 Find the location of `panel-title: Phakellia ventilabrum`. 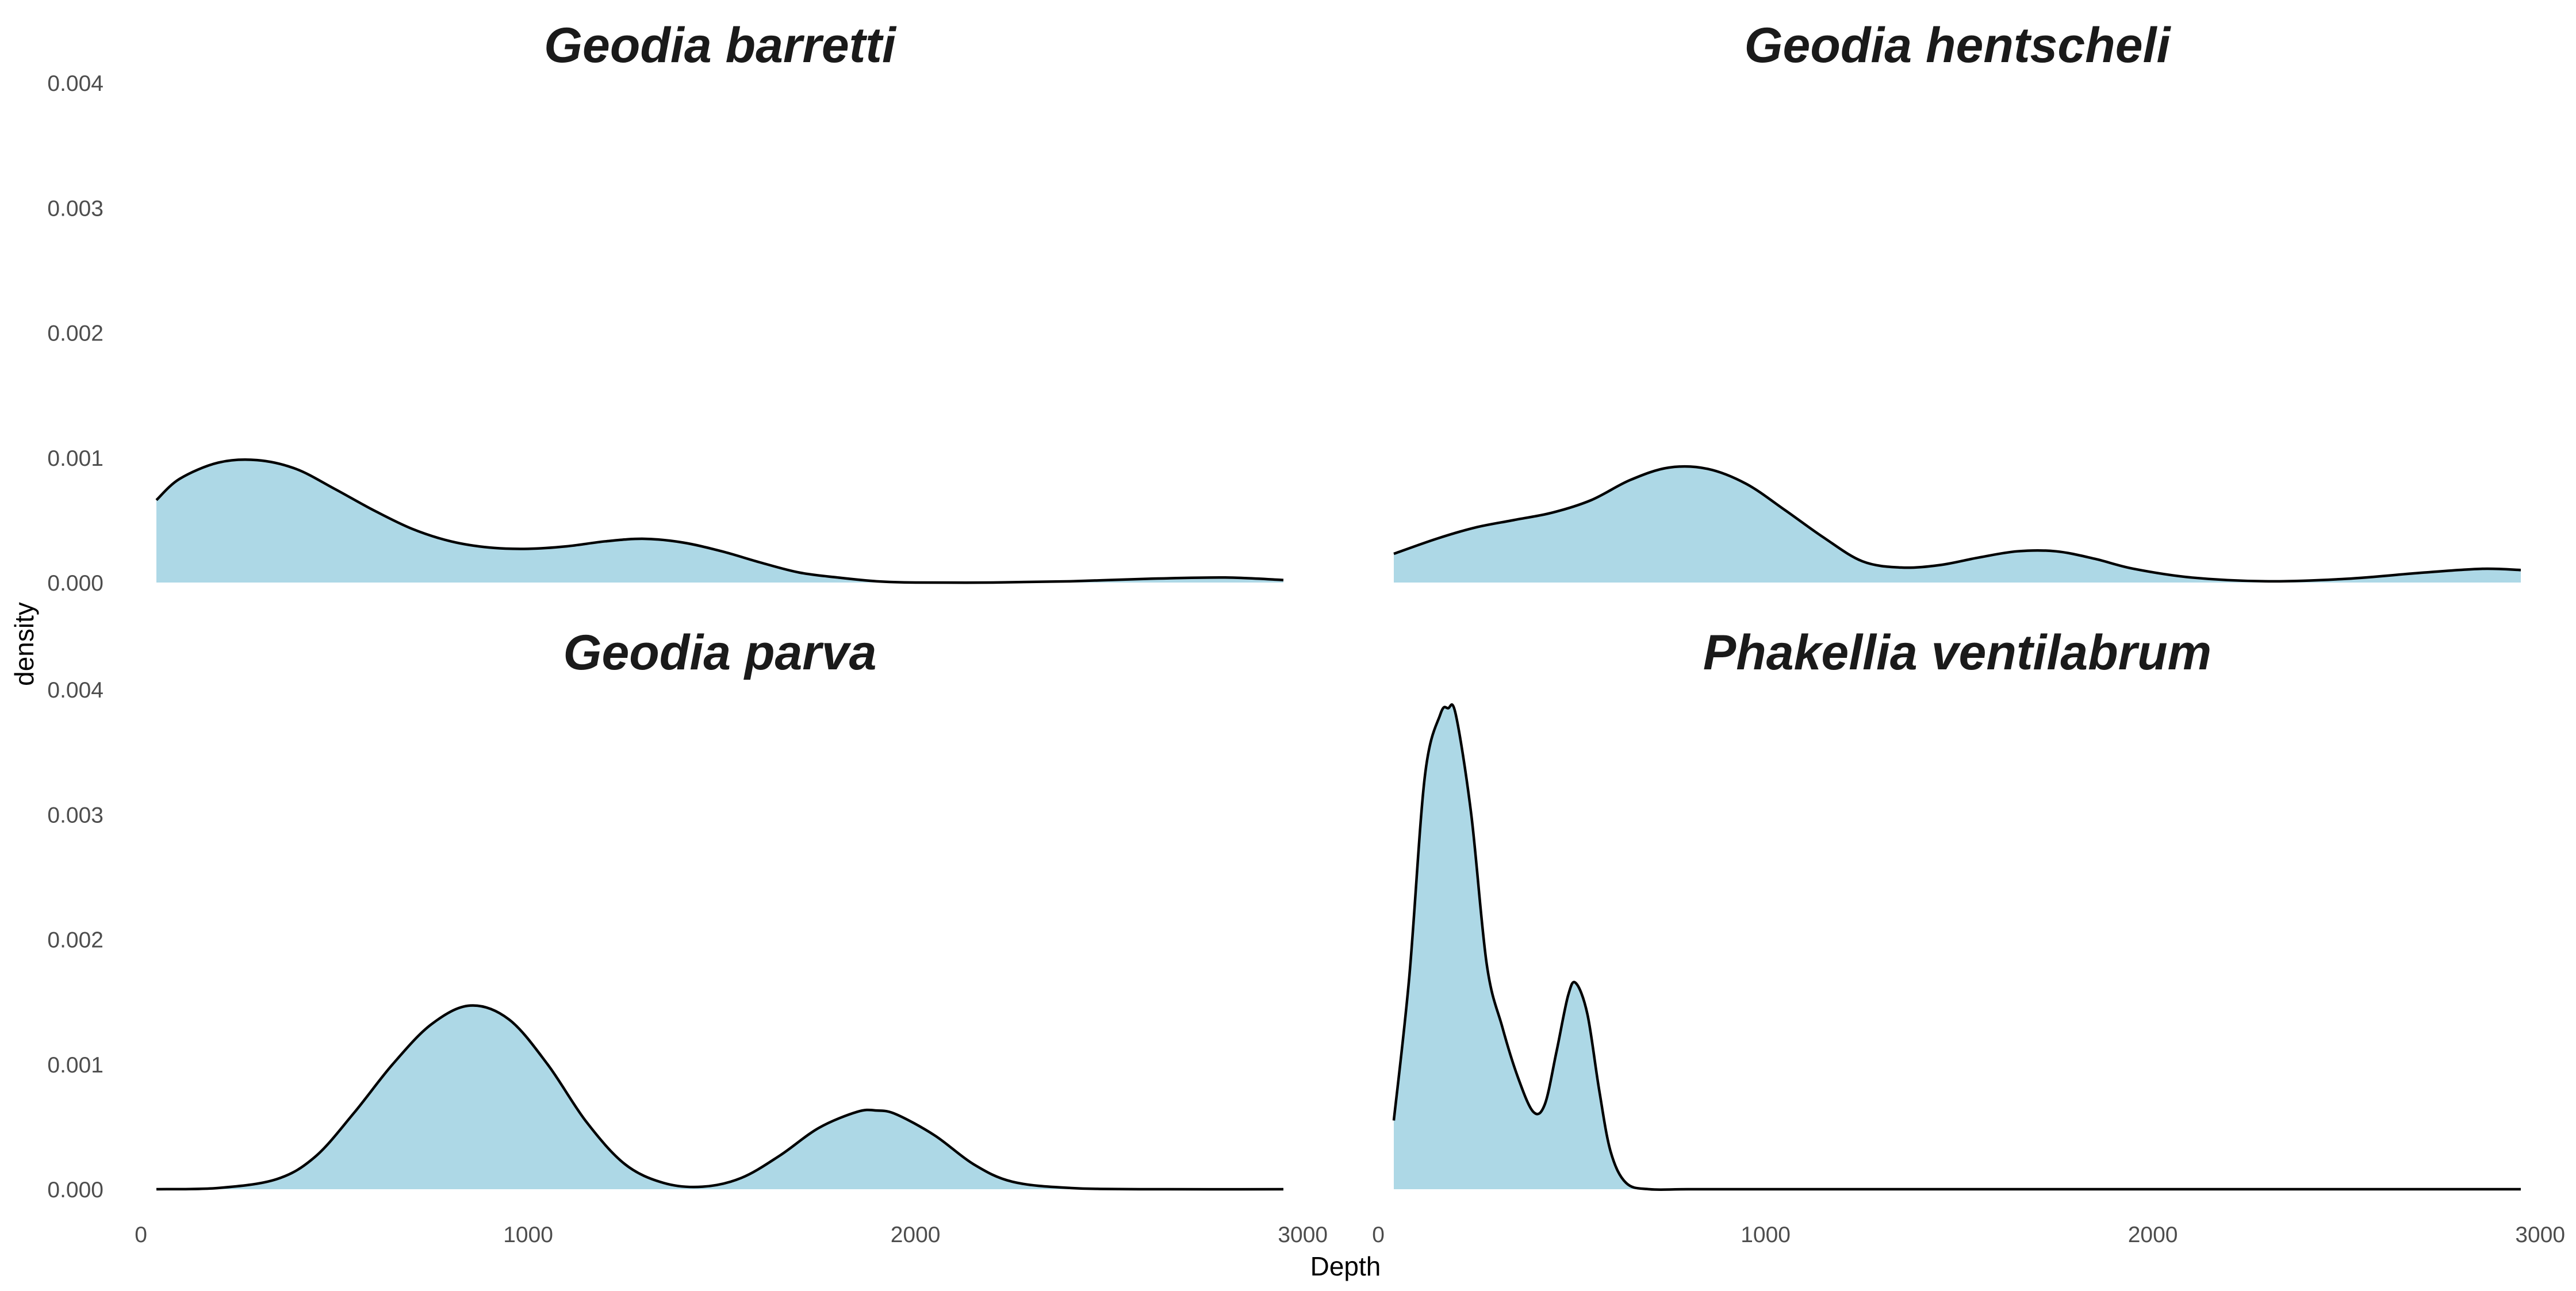

panel-title: Phakellia ventilabrum is located at coordinates (1957, 652).